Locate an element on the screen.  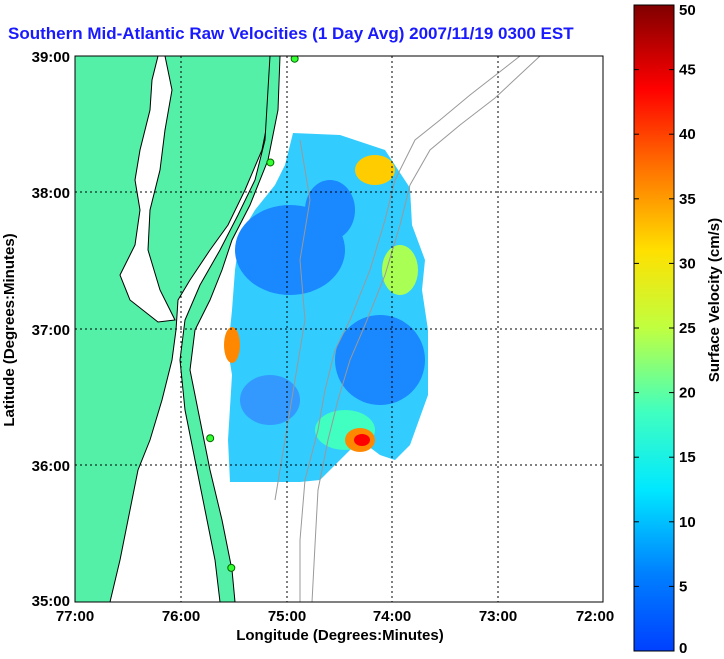
x-tick-label: 72:00 is located at coordinates (595, 616).